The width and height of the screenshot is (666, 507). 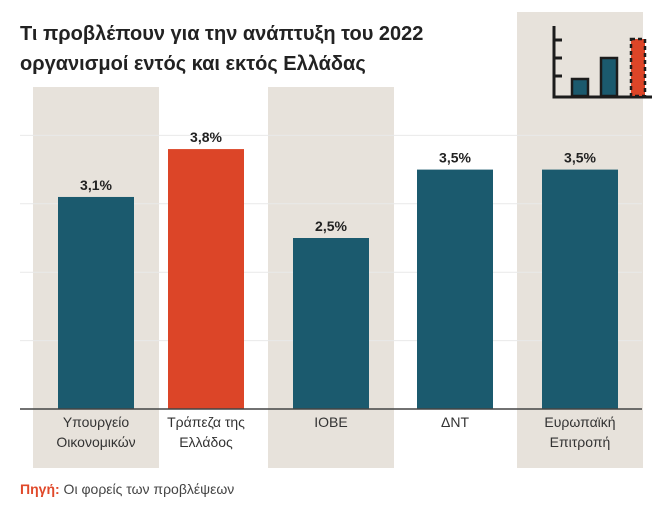 What do you see at coordinates (193, 64) in the screenshot?
I see `chart-title-line-2: οργανισμοί εντός και εκτός Ελλάδας` at bounding box center [193, 64].